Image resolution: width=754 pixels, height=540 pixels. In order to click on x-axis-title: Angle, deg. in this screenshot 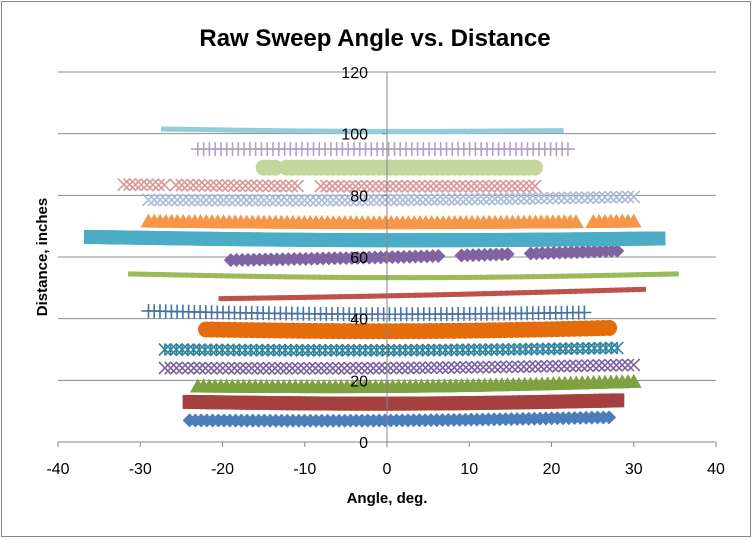, I will do `click(387, 498)`.